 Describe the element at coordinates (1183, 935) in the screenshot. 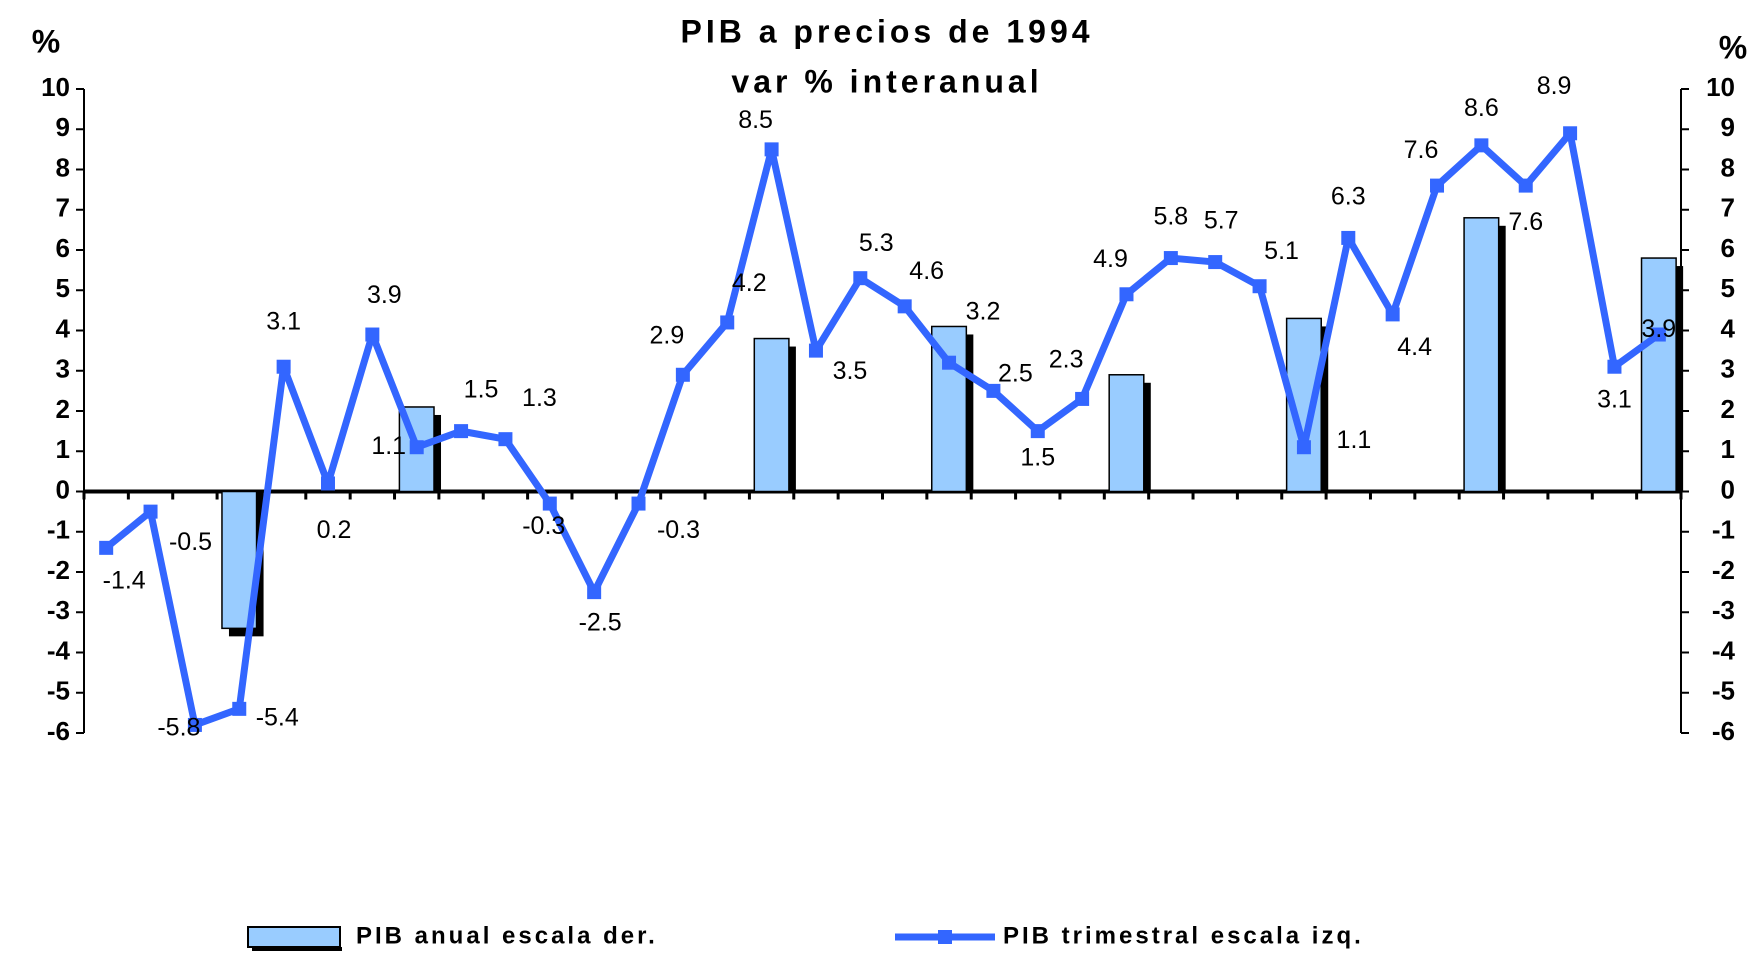

I see `legend-label: PIB trimestral escala izq.` at that location.